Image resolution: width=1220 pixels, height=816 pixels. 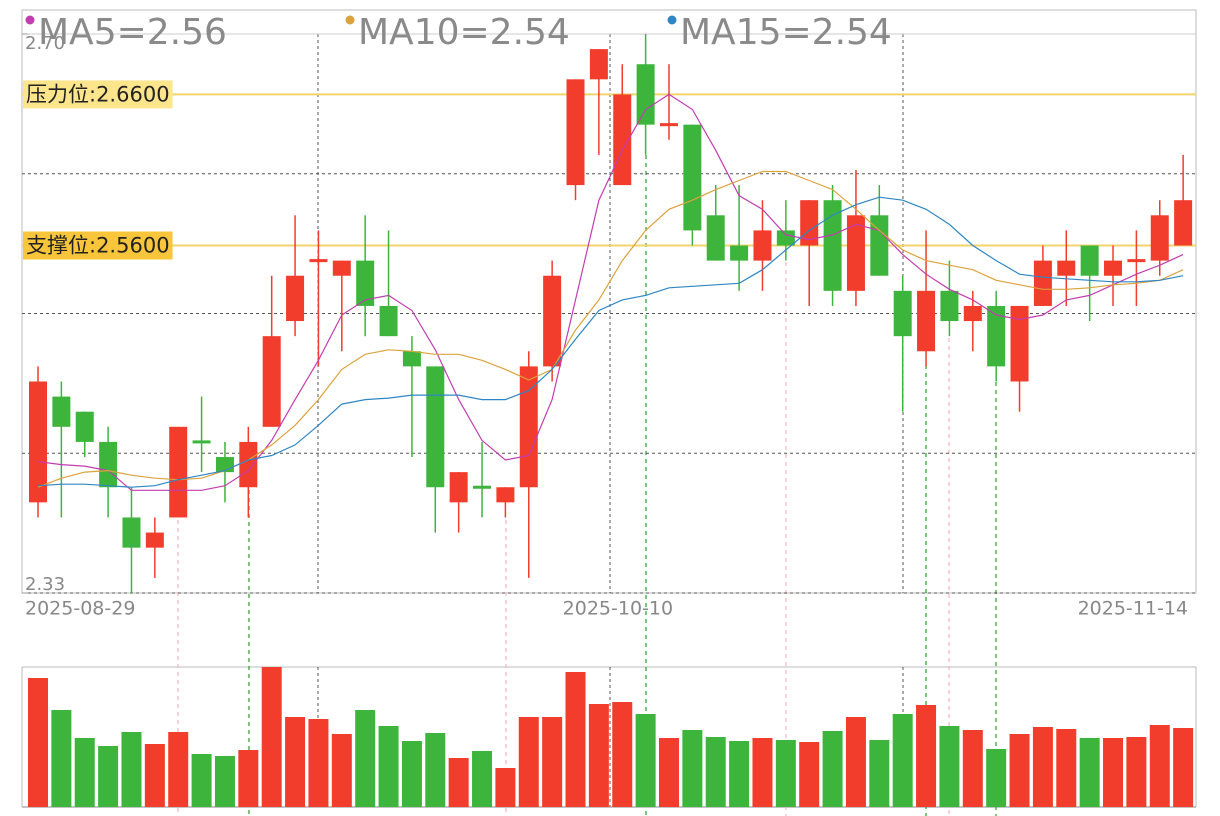 I want to click on level-label: 压力位:2.6600, so click(x=98, y=94).